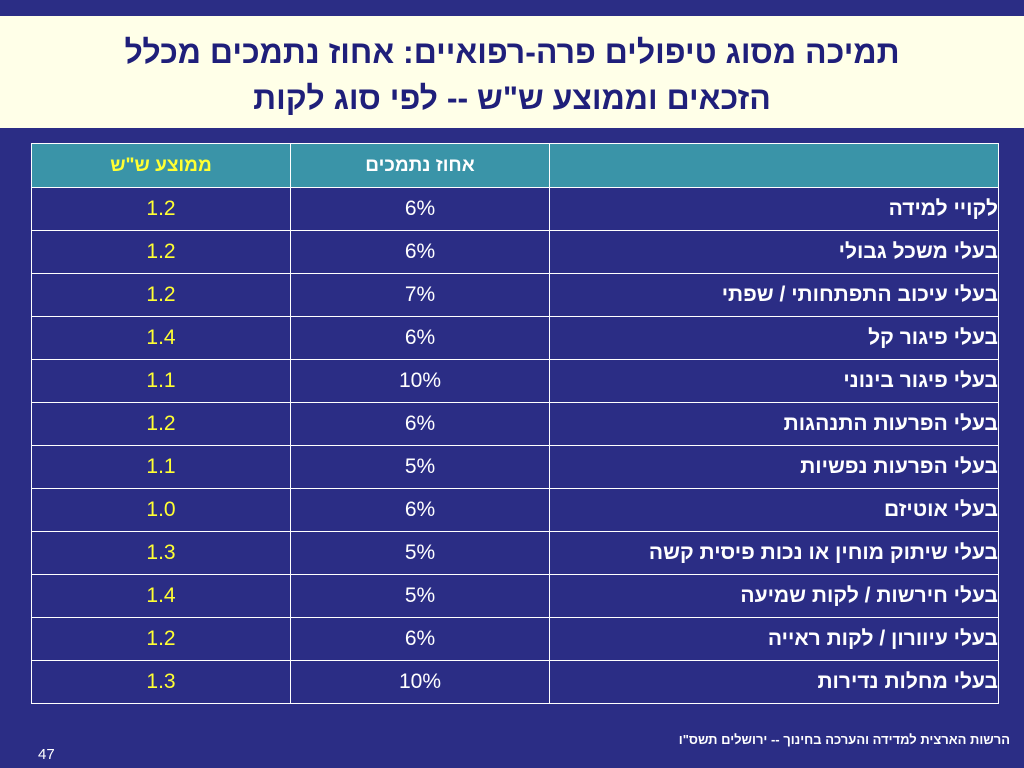 This screenshot has width=1024, height=768. I want to click on table-row: בעלי עיוורון / לקות ראייה 6% 1.2, so click(515, 639).